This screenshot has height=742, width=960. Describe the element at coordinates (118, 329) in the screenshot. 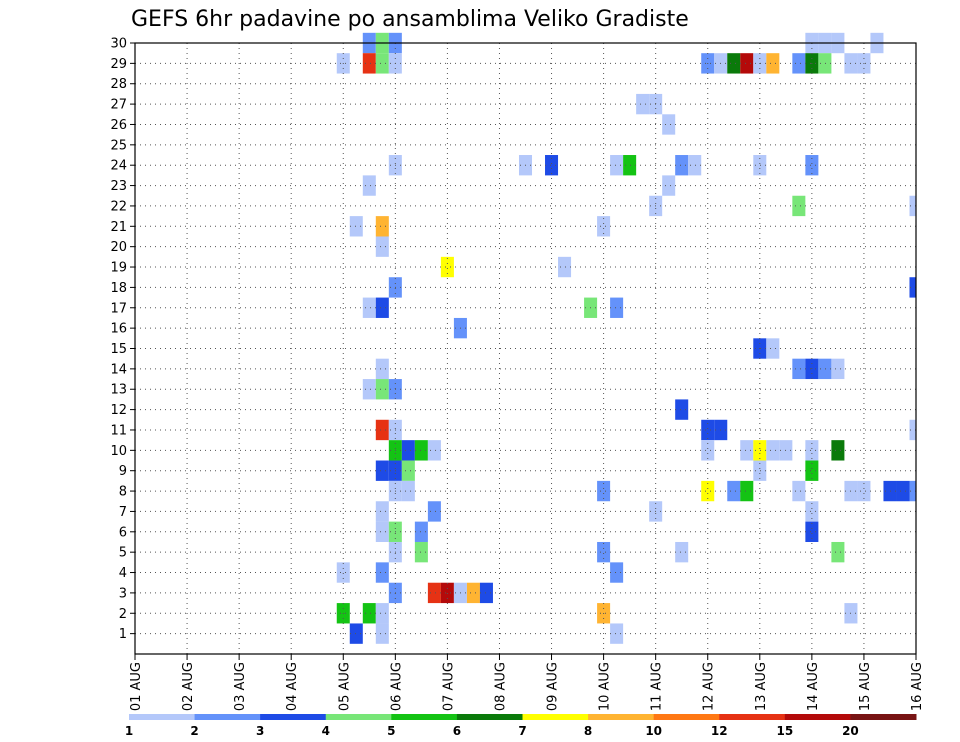

I see `y-tick-label: 16` at that location.